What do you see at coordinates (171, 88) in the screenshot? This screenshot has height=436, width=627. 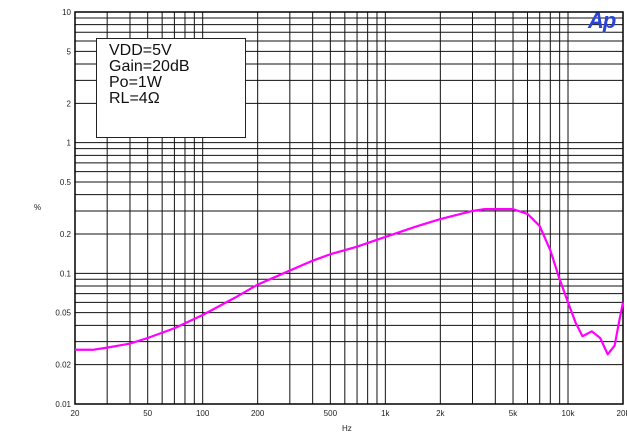 I see `annotation-box: VDD=5V Gain=20dB Po=1W RL=4Ω` at bounding box center [171, 88].